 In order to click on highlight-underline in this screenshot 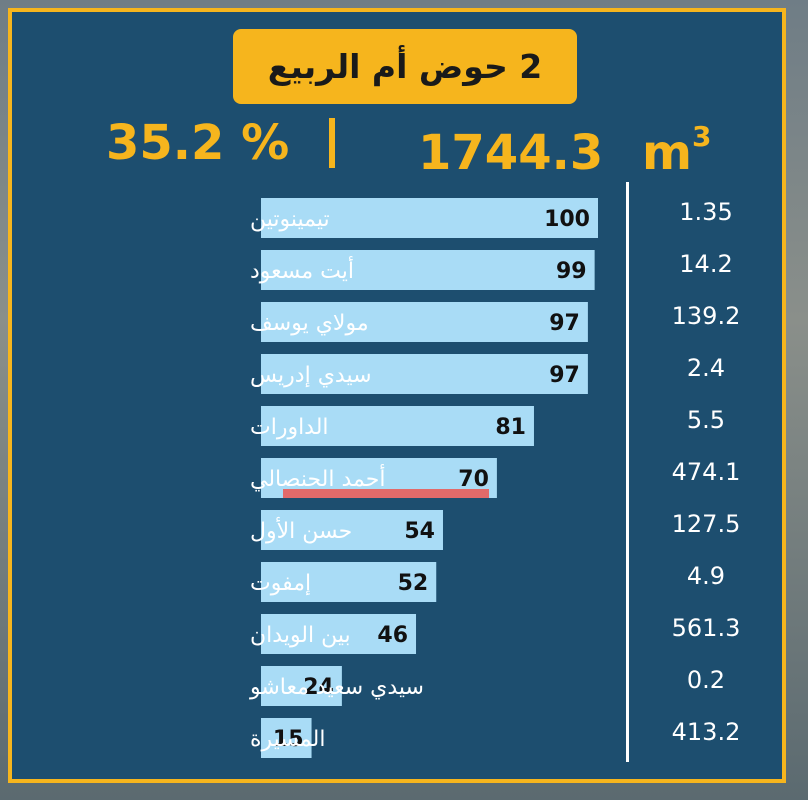, I will do `click(386, 493)`.